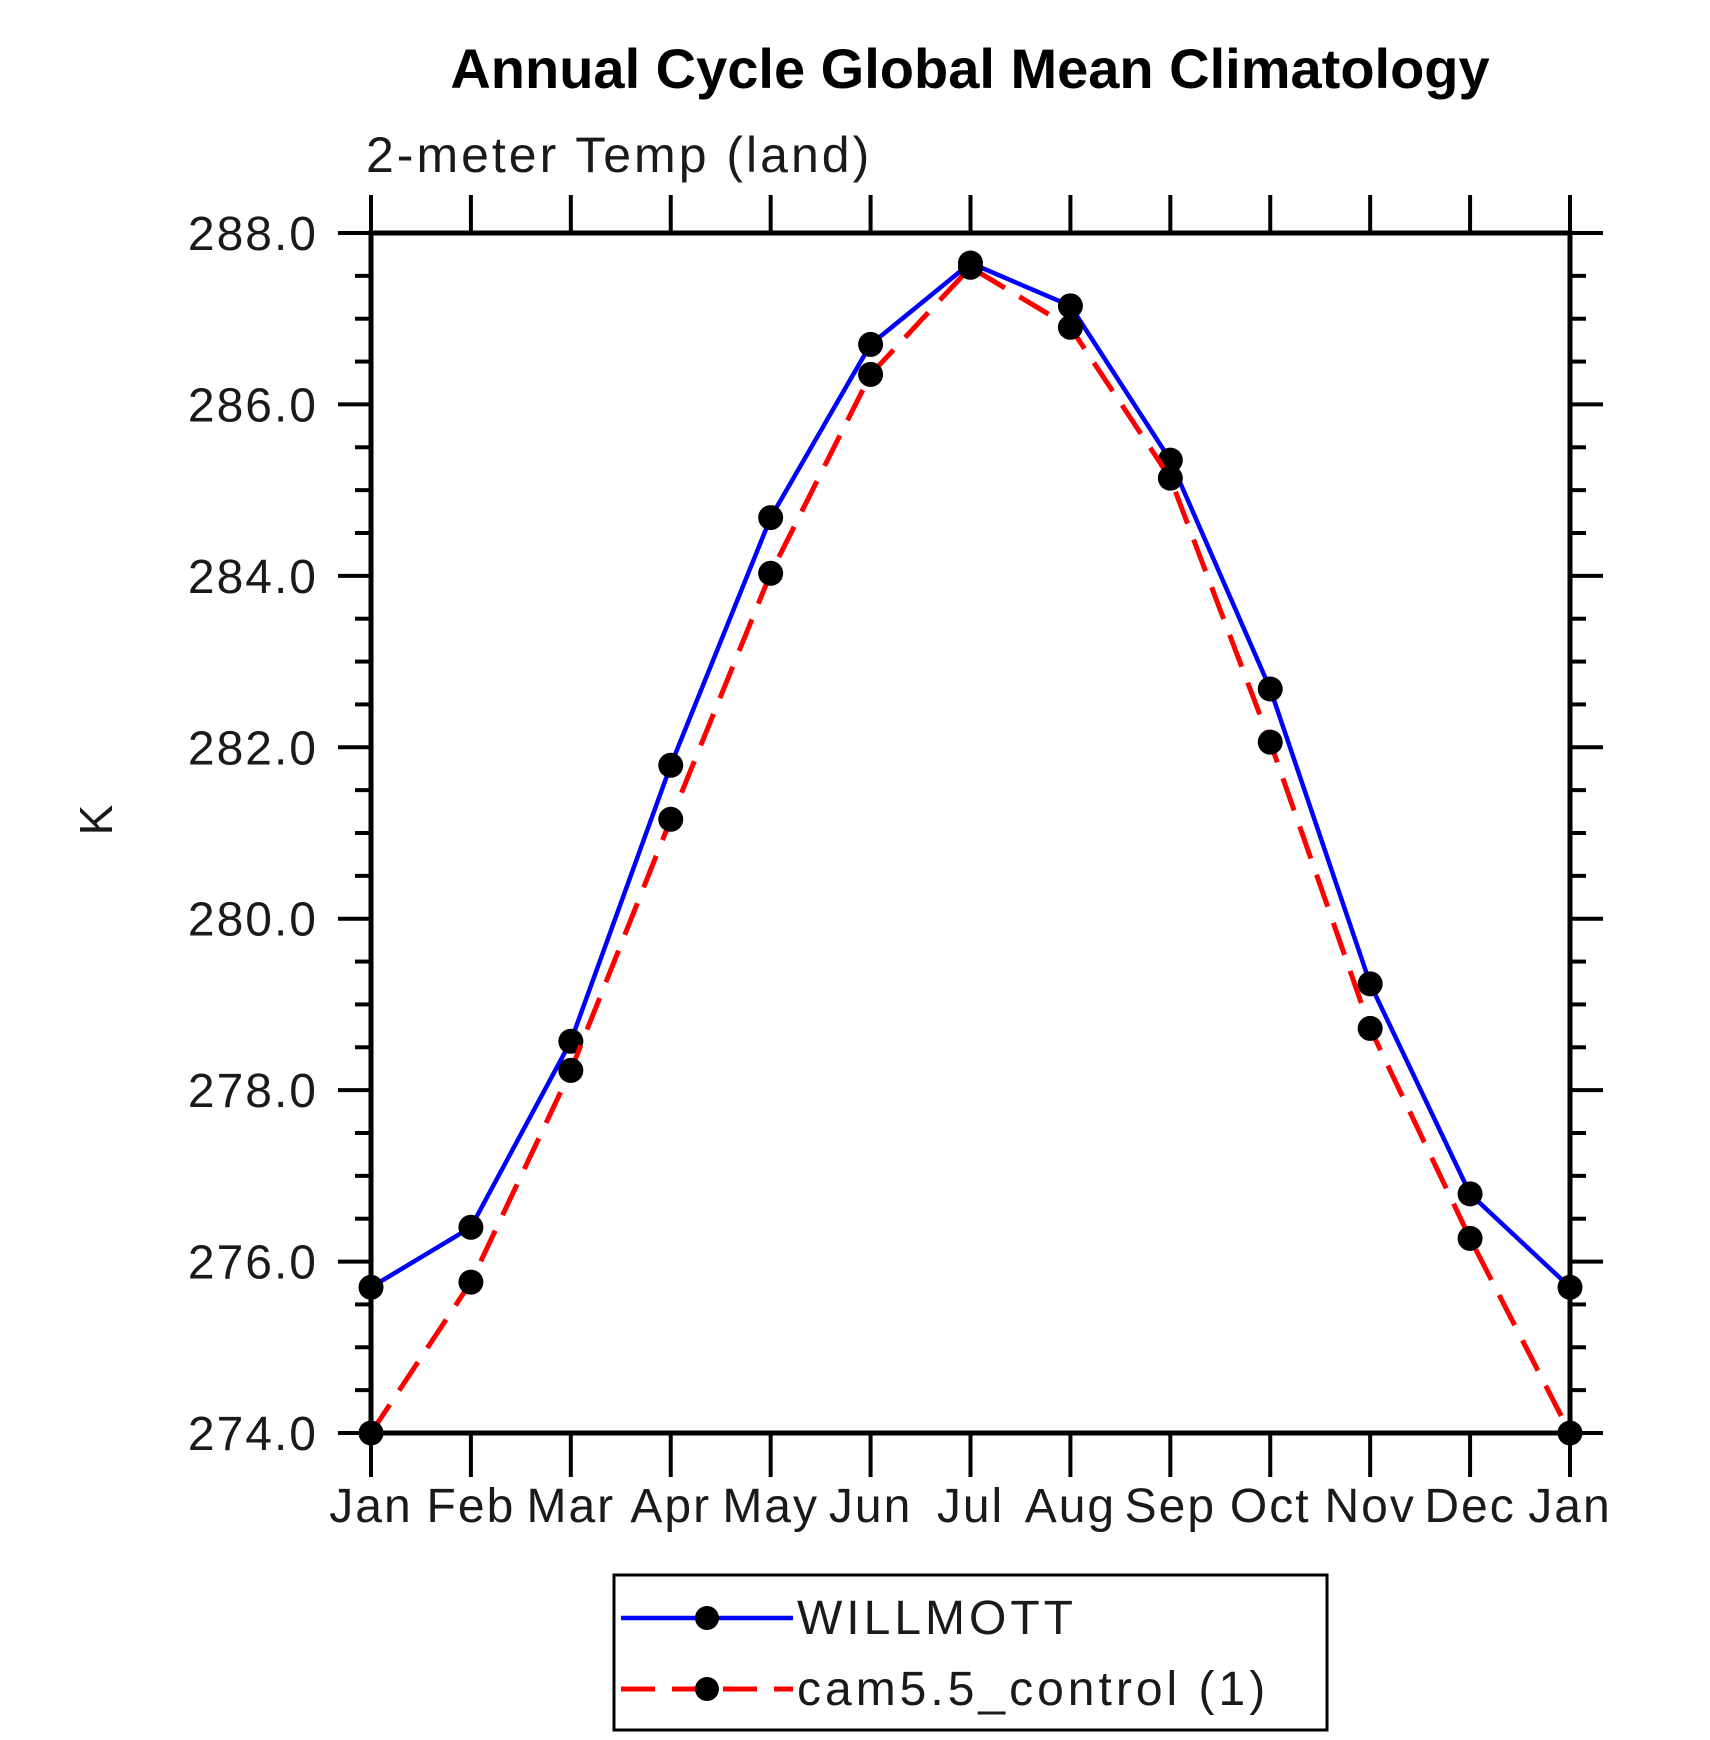 The height and width of the screenshot is (1740, 1710). I want to click on legend: WILLMOTT cam5.5_control (1), so click(970, 1652).